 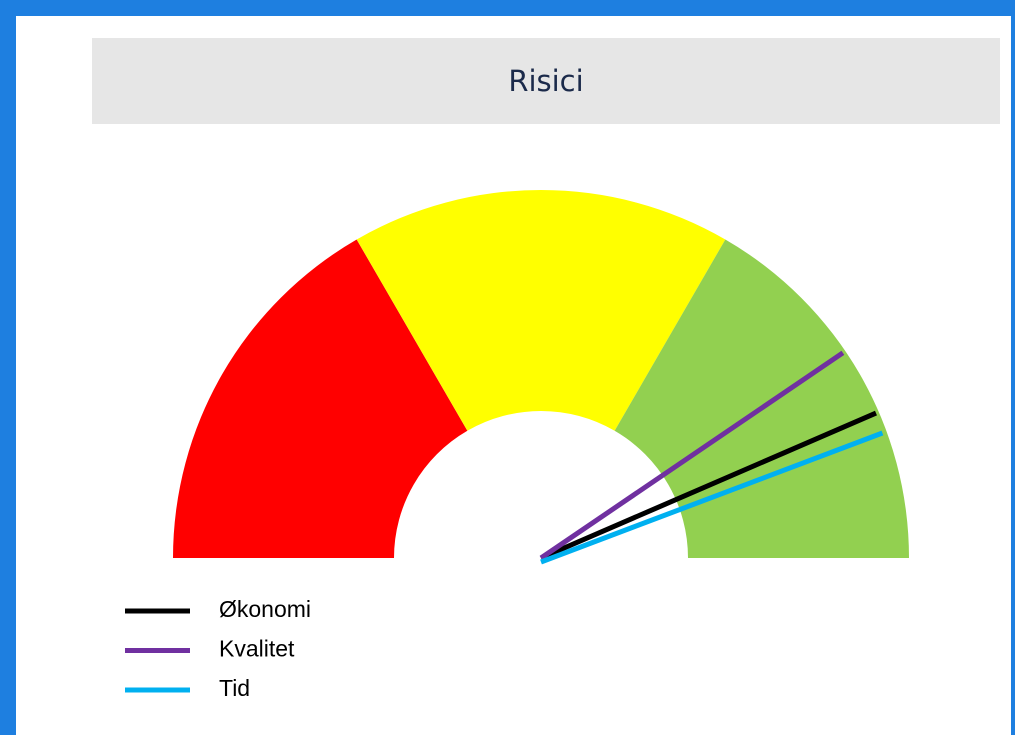 I want to click on header: Risici, so click(x=546, y=81).